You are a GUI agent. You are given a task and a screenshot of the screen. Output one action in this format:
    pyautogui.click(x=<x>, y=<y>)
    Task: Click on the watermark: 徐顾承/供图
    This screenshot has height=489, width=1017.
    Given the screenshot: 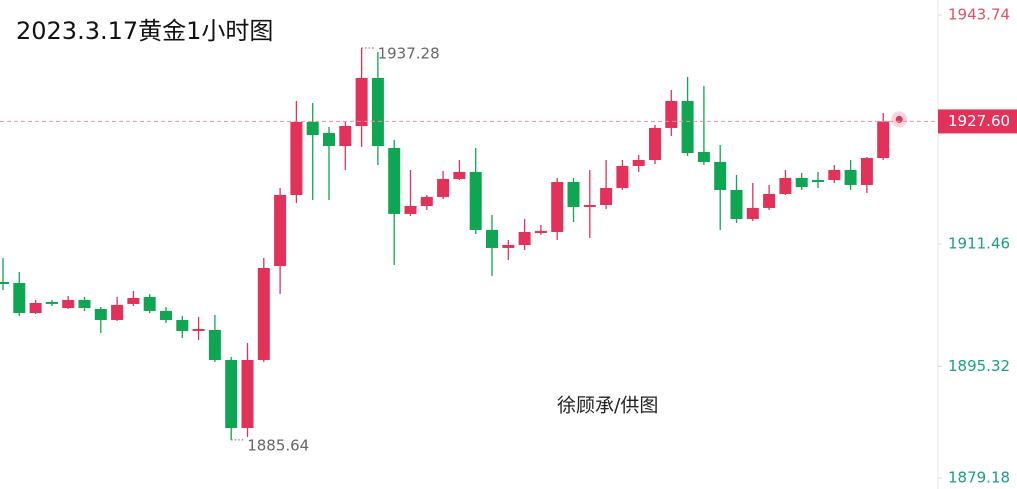 What is the action you would take?
    pyautogui.click(x=607, y=406)
    